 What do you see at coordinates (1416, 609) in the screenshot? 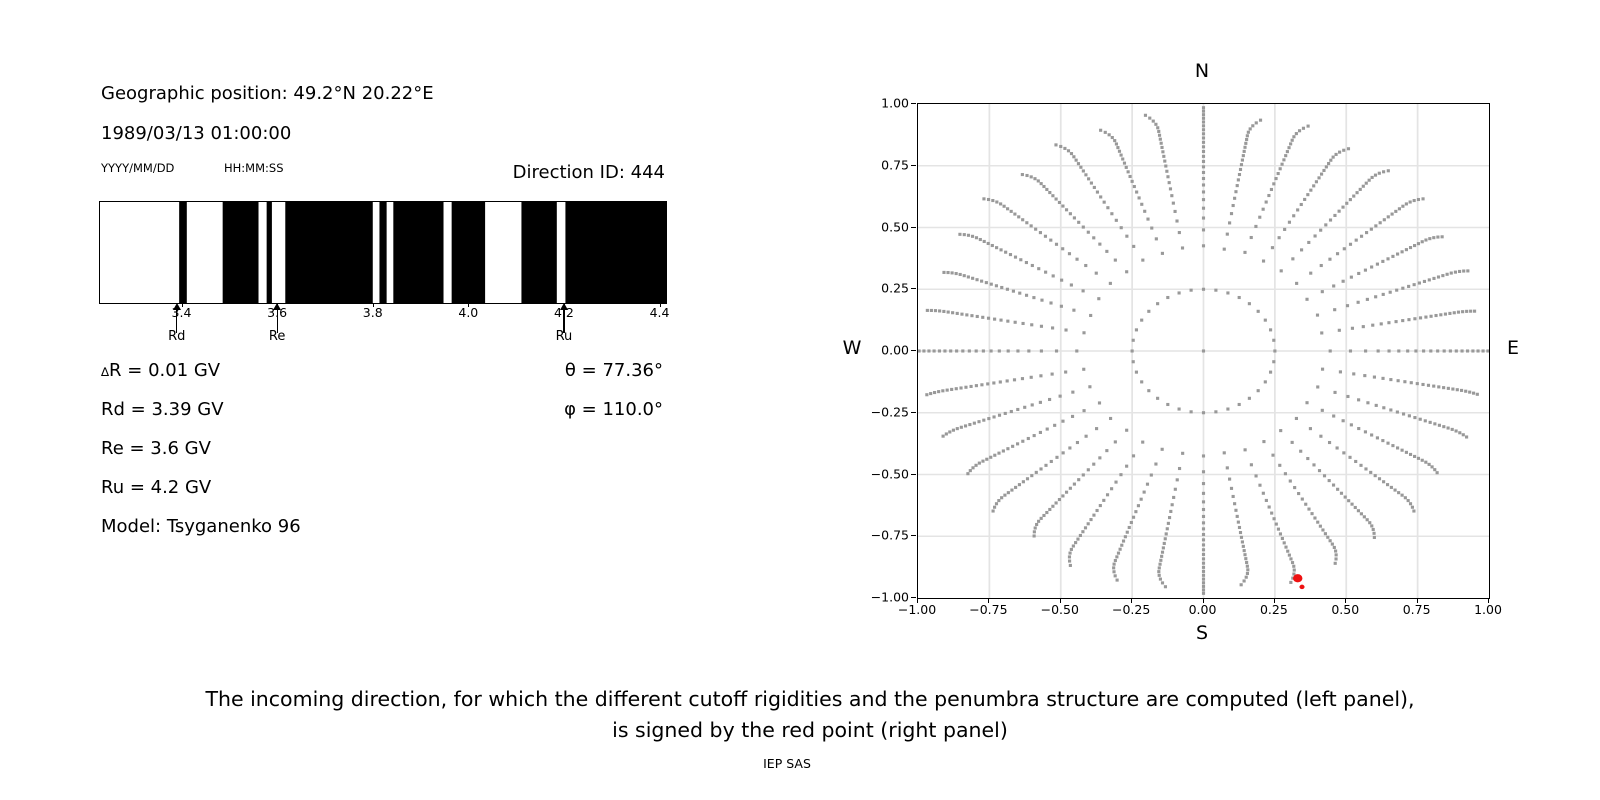
I see `scatter-x-tick-label: 0.75` at bounding box center [1416, 609].